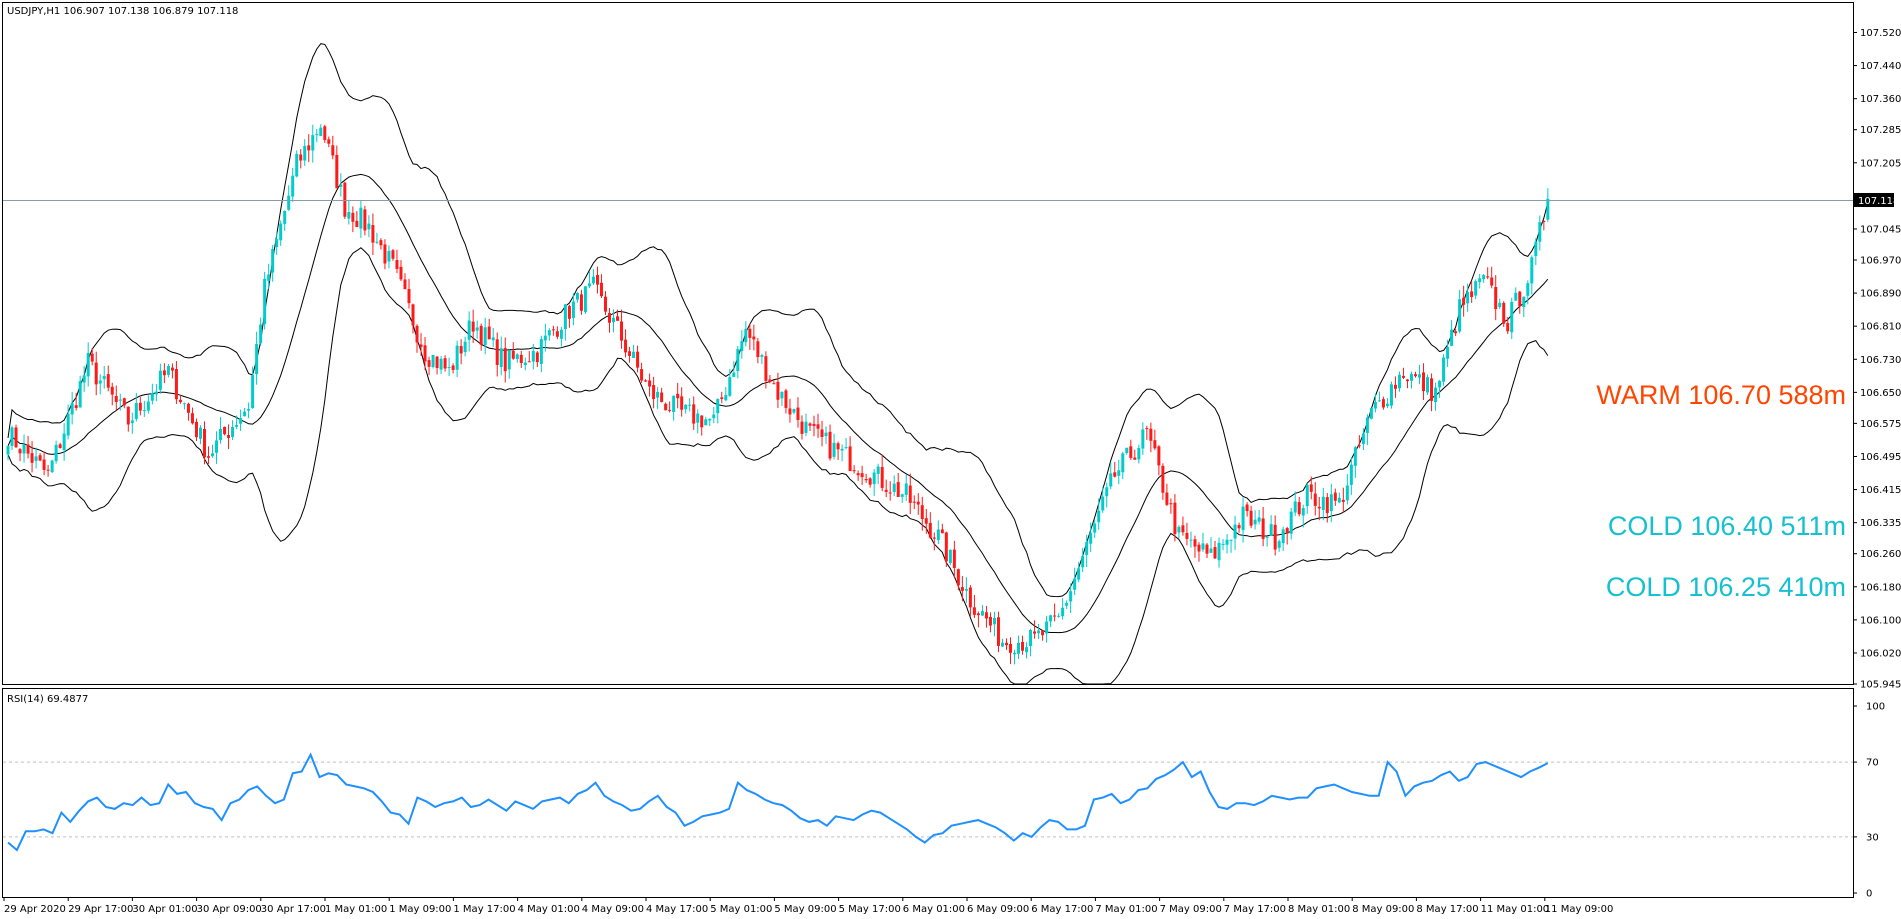 The width and height of the screenshot is (1901, 919). I want to click on price-tick-label: 106.730, so click(1880, 360).